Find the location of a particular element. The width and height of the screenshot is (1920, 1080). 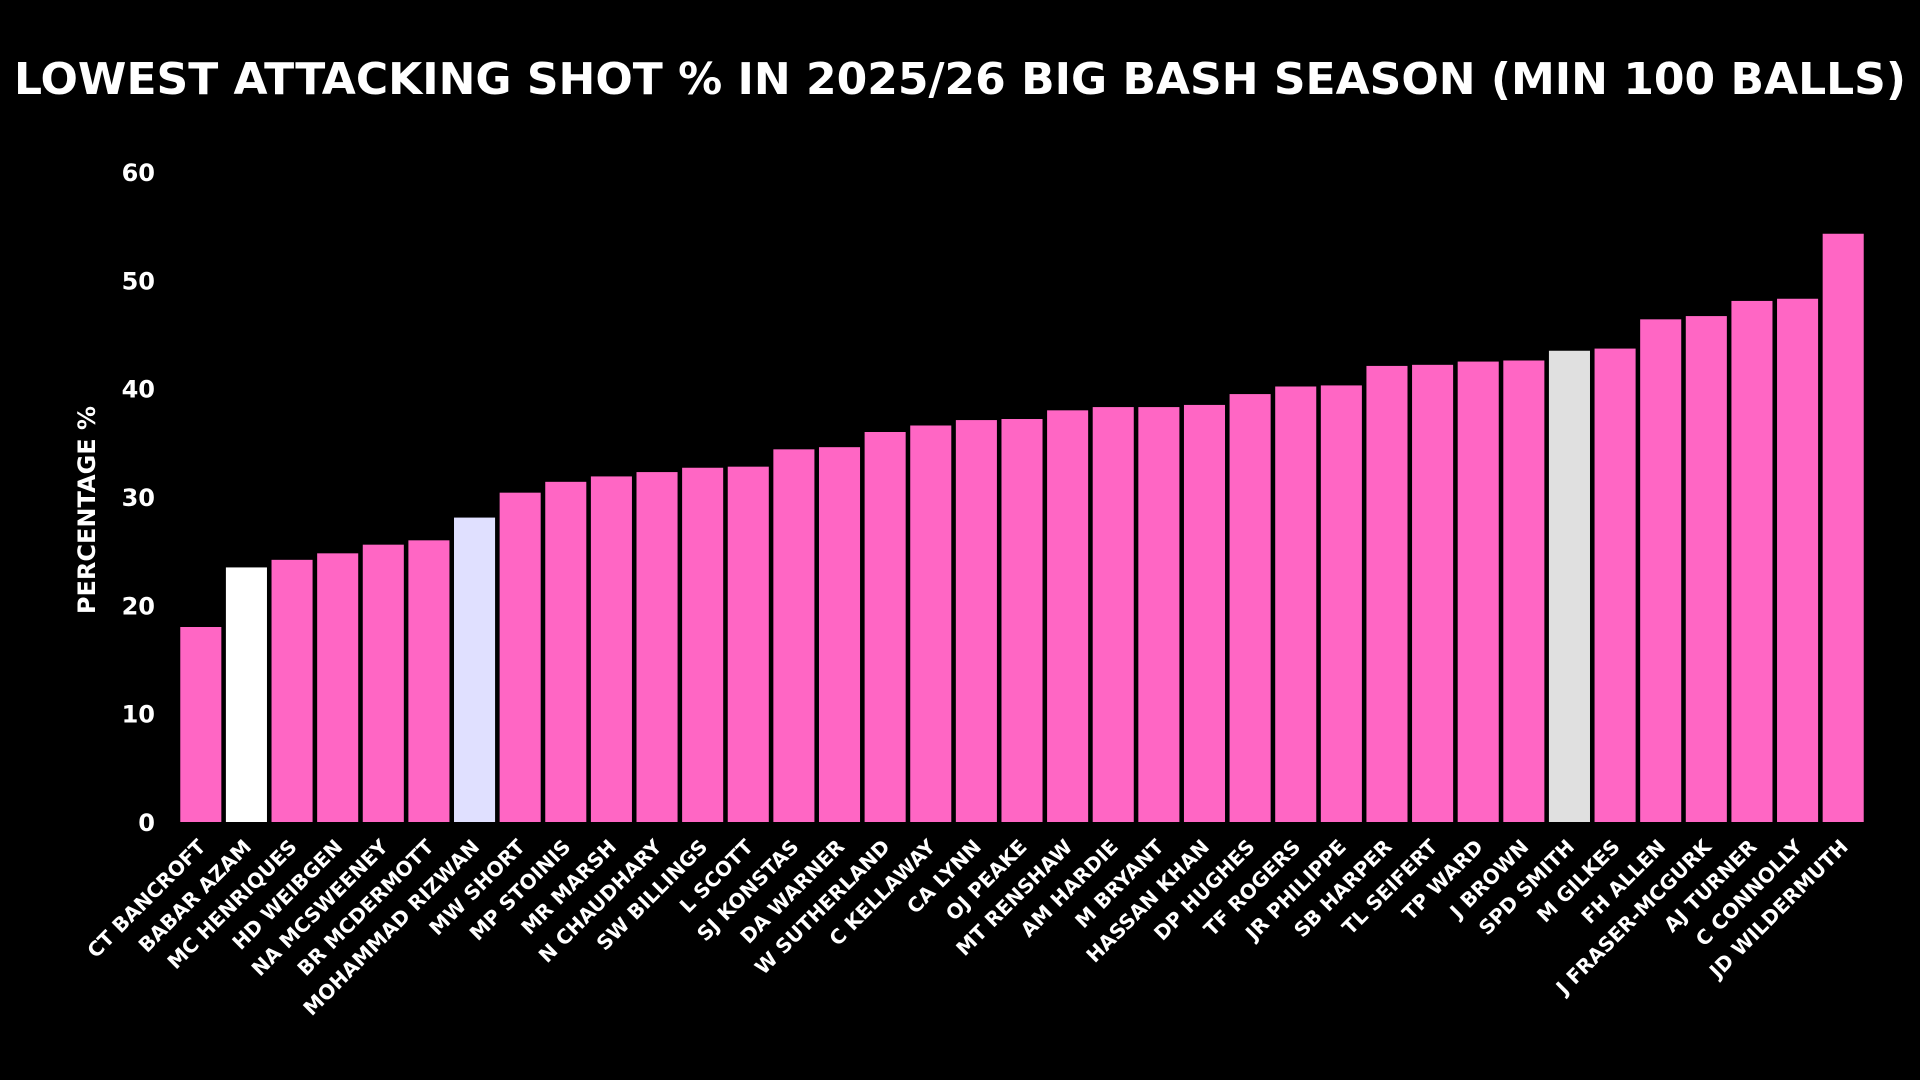

y-tick-label: 0 is located at coordinates (146, 823).